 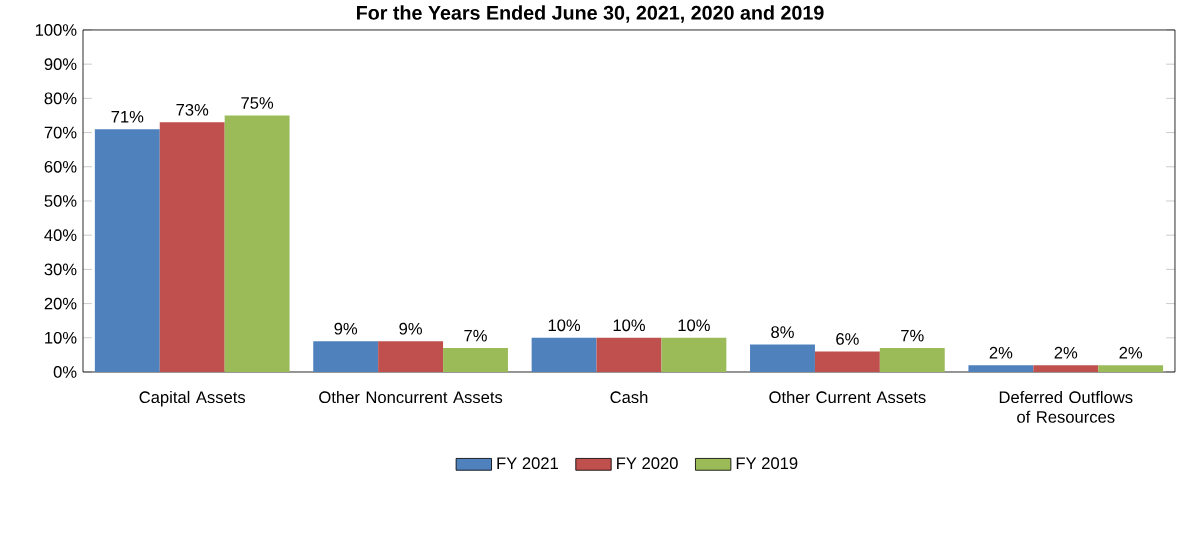 What do you see at coordinates (782, 332) in the screenshot?
I see `data-label: 8%` at bounding box center [782, 332].